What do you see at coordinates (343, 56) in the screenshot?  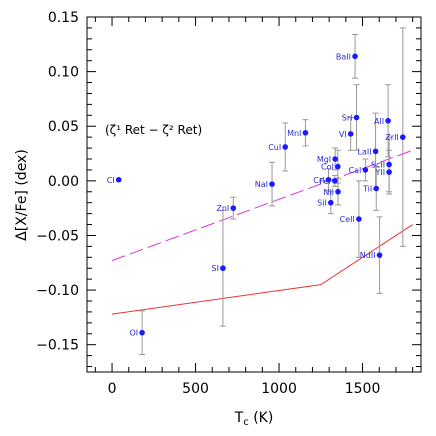 I see `point-label: BaII` at bounding box center [343, 56].